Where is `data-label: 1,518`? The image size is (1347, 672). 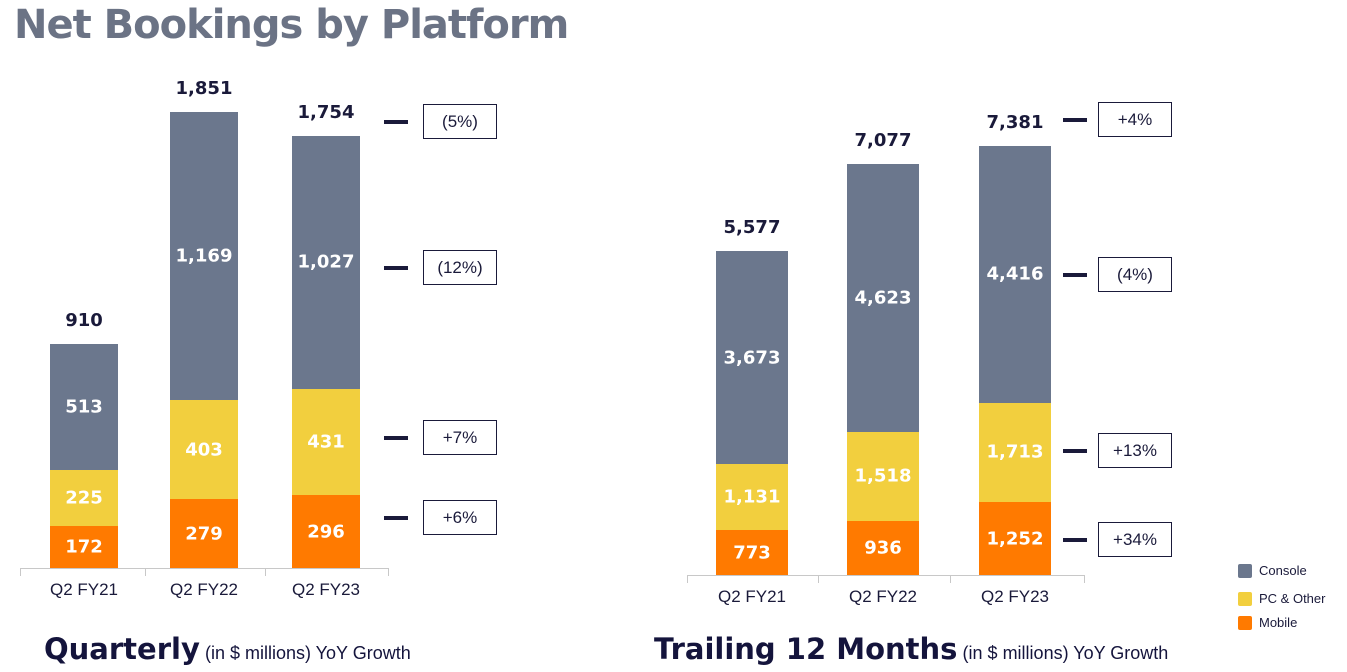
data-label: 1,518 is located at coordinates (883, 476).